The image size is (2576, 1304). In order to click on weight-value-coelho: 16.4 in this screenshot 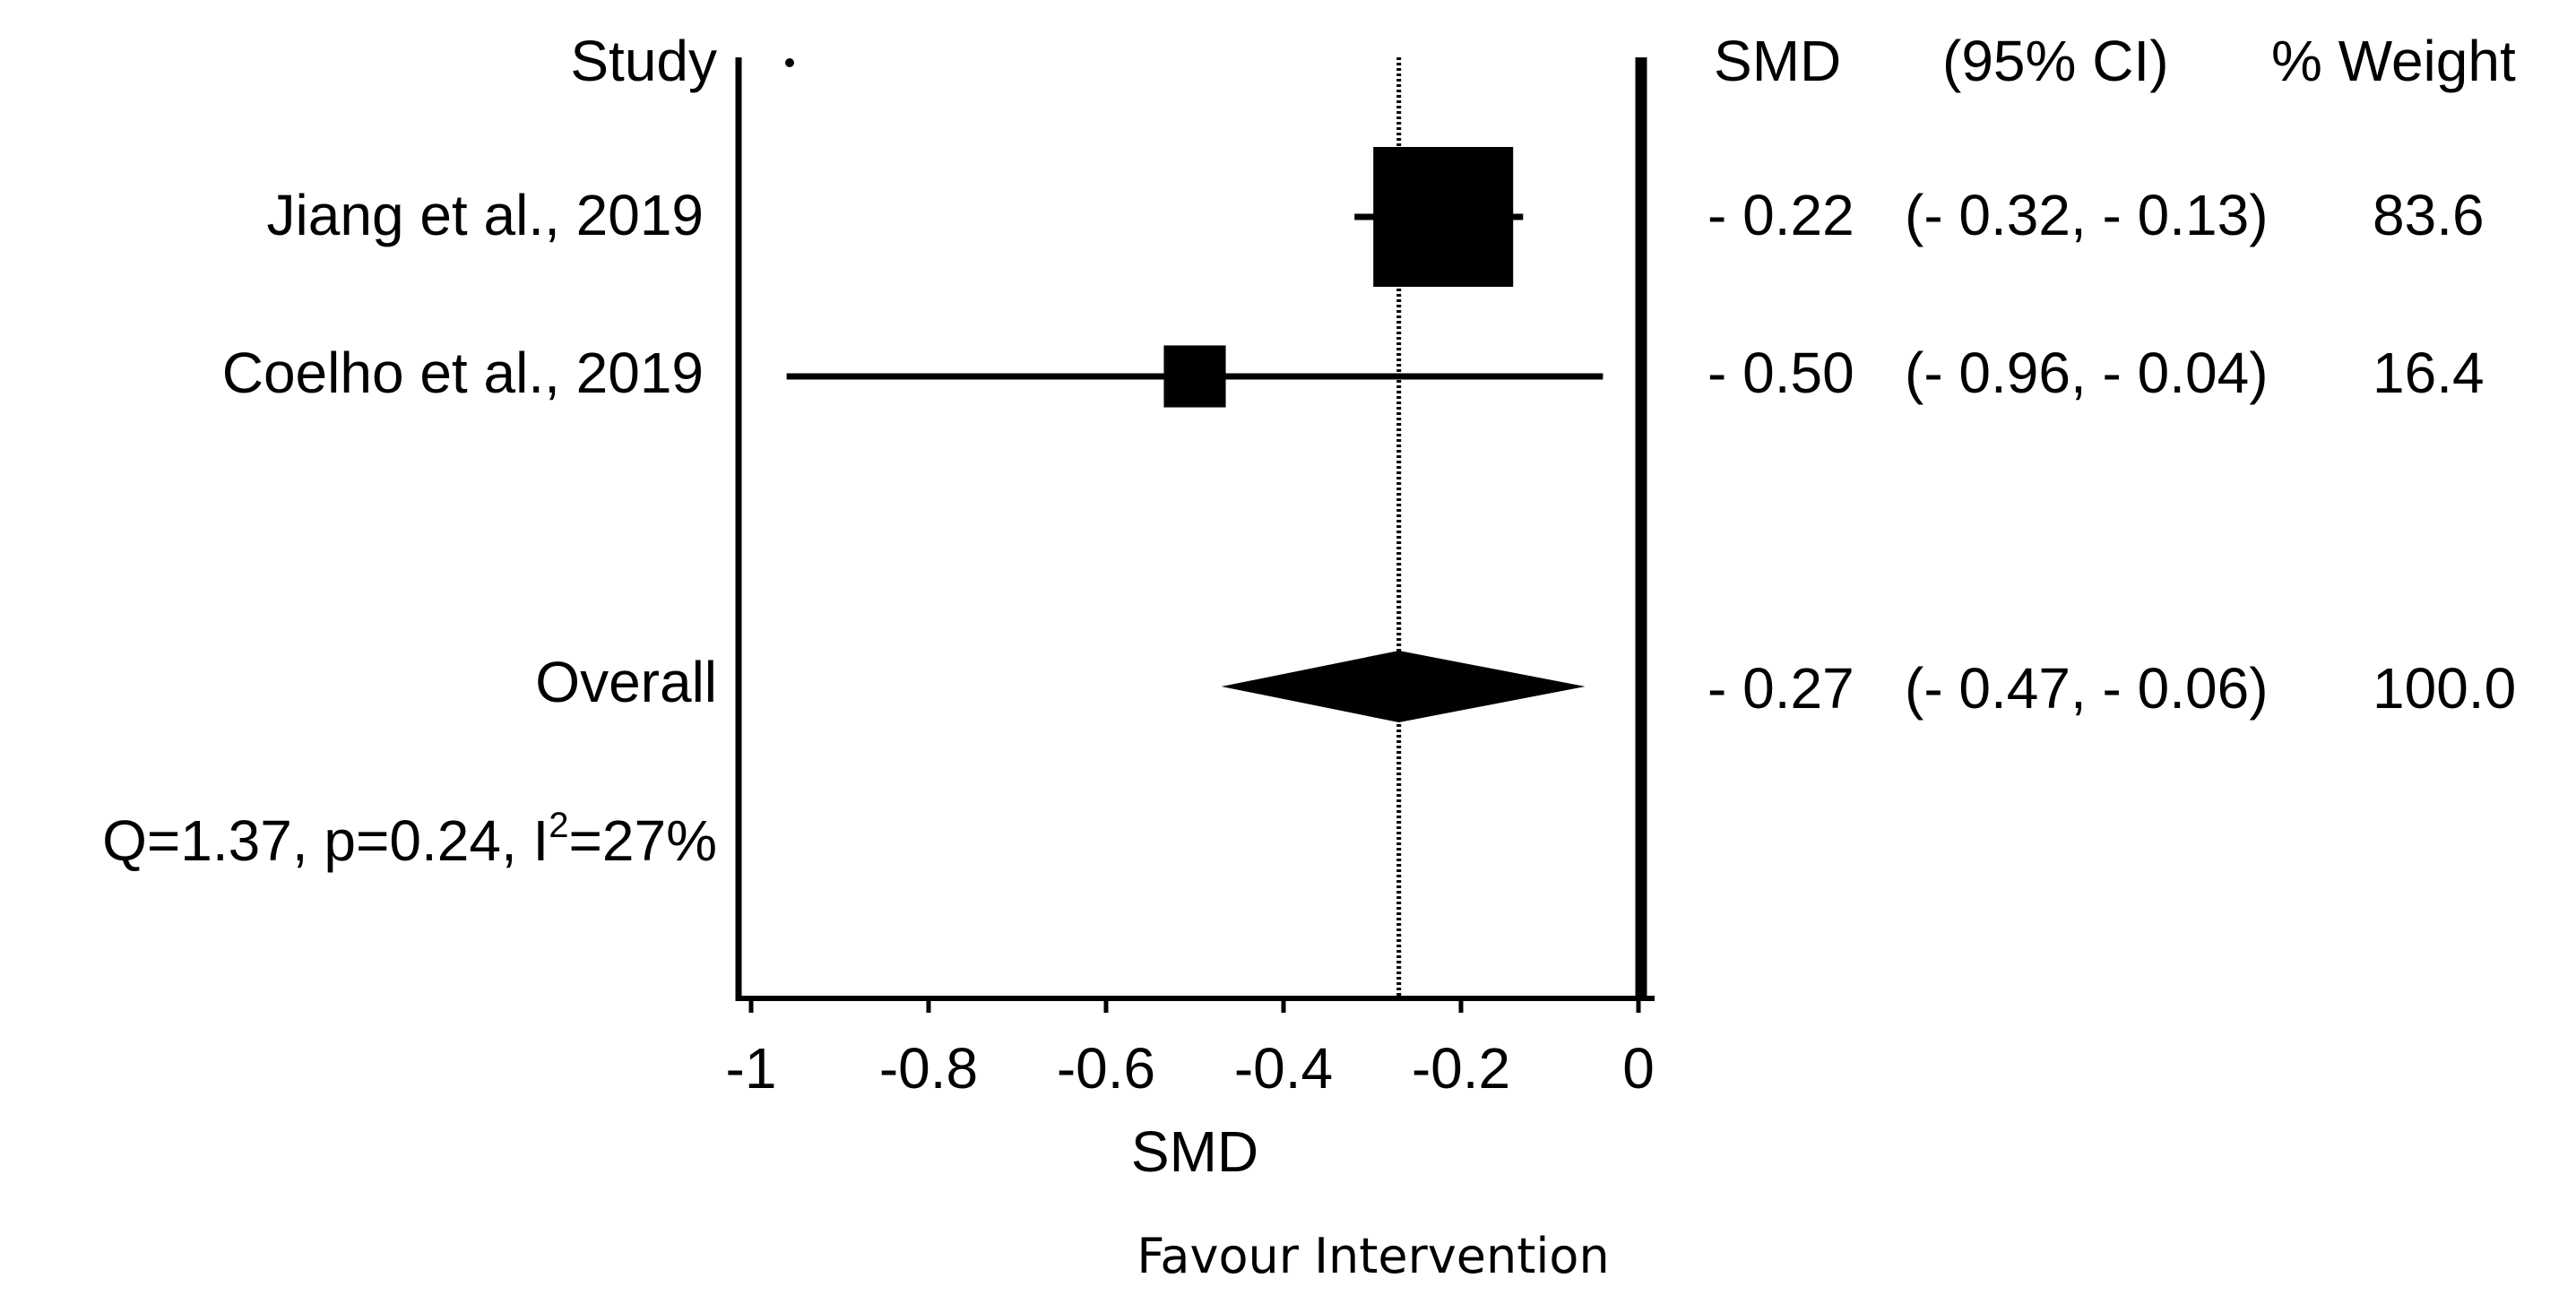, I will do `click(2429, 373)`.